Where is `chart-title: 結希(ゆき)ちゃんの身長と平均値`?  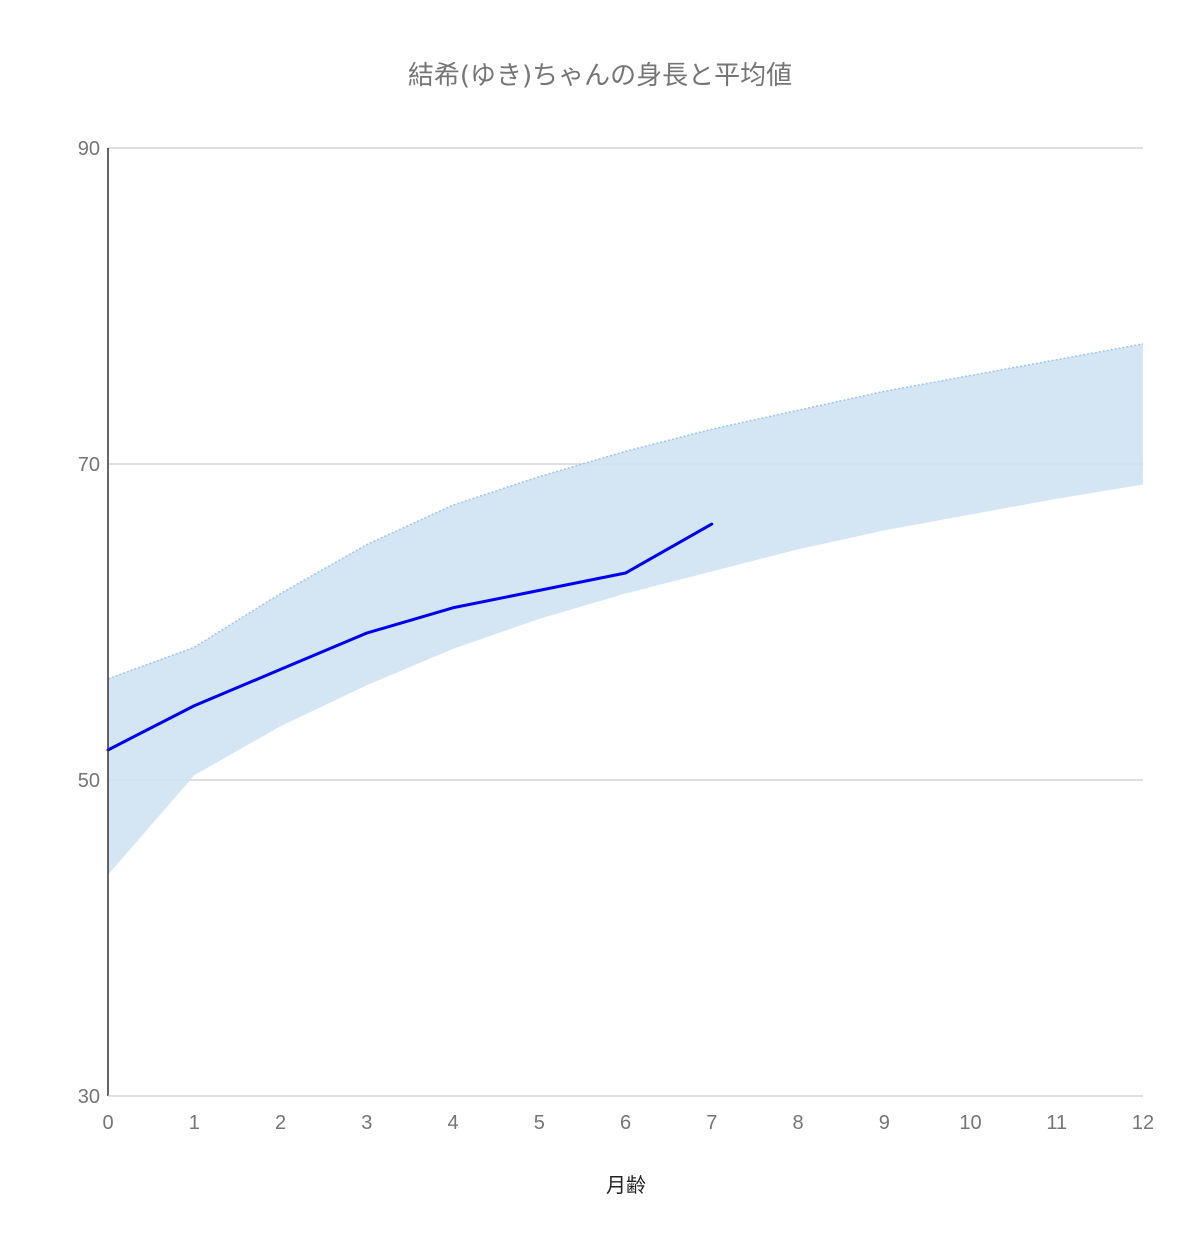
chart-title: 結希(ゆき)ちゃんの身長と平均値 is located at coordinates (600, 76).